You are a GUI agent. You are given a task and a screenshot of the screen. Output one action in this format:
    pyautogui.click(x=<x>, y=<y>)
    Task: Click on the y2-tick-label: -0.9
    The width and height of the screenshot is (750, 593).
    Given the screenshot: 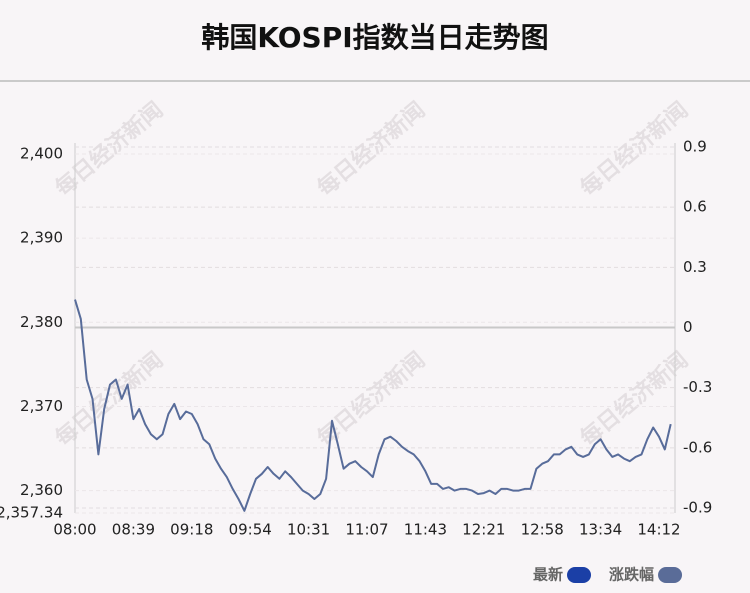 What is the action you would take?
    pyautogui.click(x=697, y=507)
    